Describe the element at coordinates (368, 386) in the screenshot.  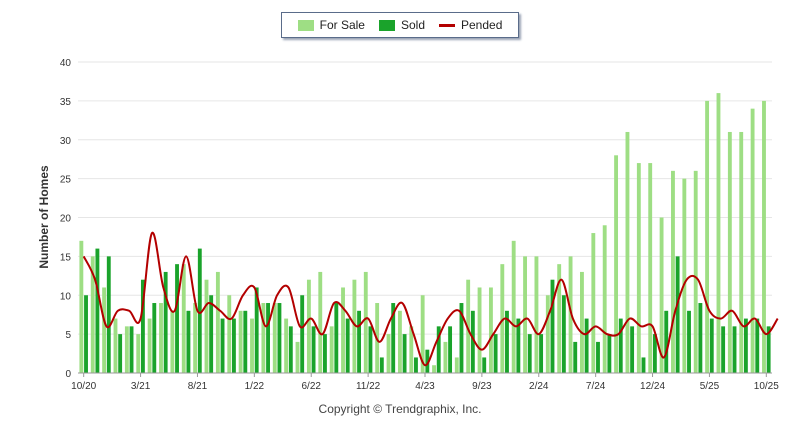
I see `x-tick-label: 11/22` at that location.